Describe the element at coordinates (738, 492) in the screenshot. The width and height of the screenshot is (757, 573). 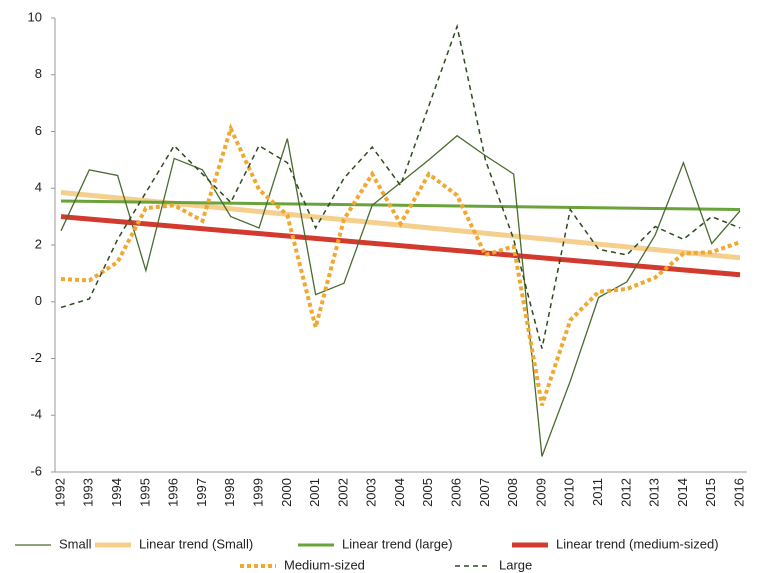
I see `x-tick-label: 2016` at that location.